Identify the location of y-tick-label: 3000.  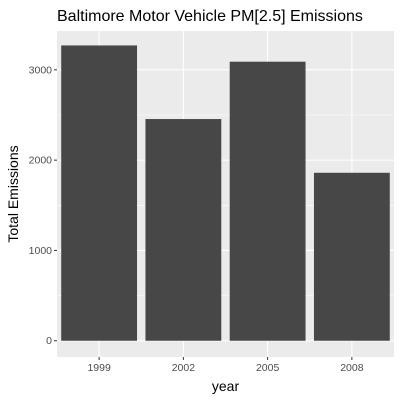
(41, 70).